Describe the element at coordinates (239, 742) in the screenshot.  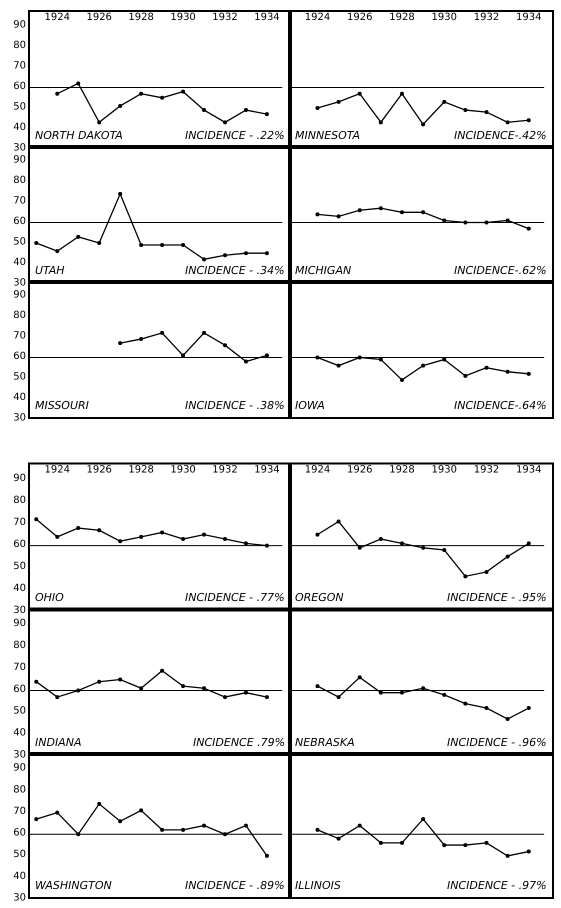
I see `annotation: INCIDENCE .79%` at that location.